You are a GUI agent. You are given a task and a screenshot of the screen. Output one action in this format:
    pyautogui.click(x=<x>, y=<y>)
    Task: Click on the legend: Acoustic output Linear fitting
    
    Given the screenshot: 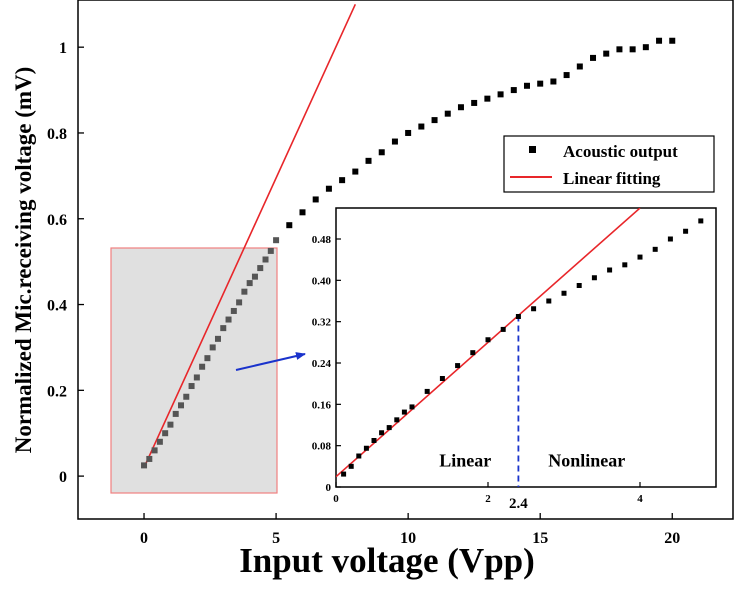 What is the action you would take?
    pyautogui.click(x=609, y=164)
    